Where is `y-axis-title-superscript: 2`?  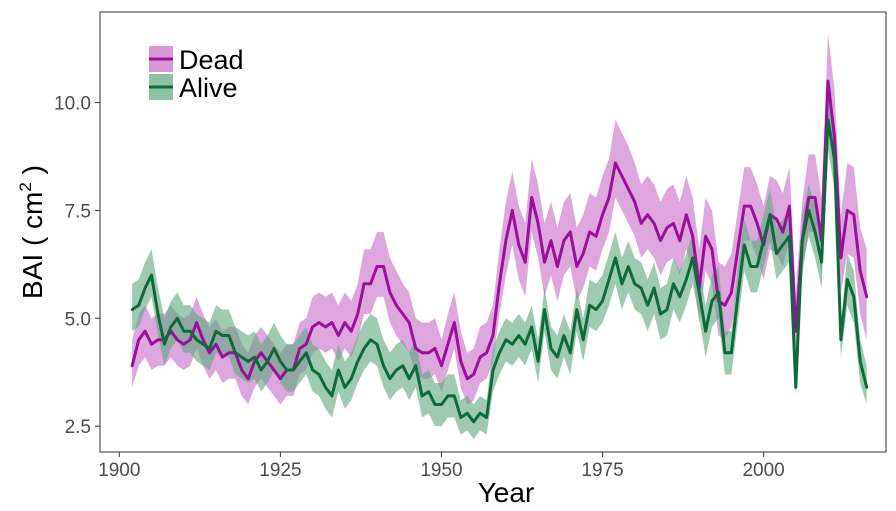
y-axis-title-superscript: 2 is located at coordinates (25, 186).